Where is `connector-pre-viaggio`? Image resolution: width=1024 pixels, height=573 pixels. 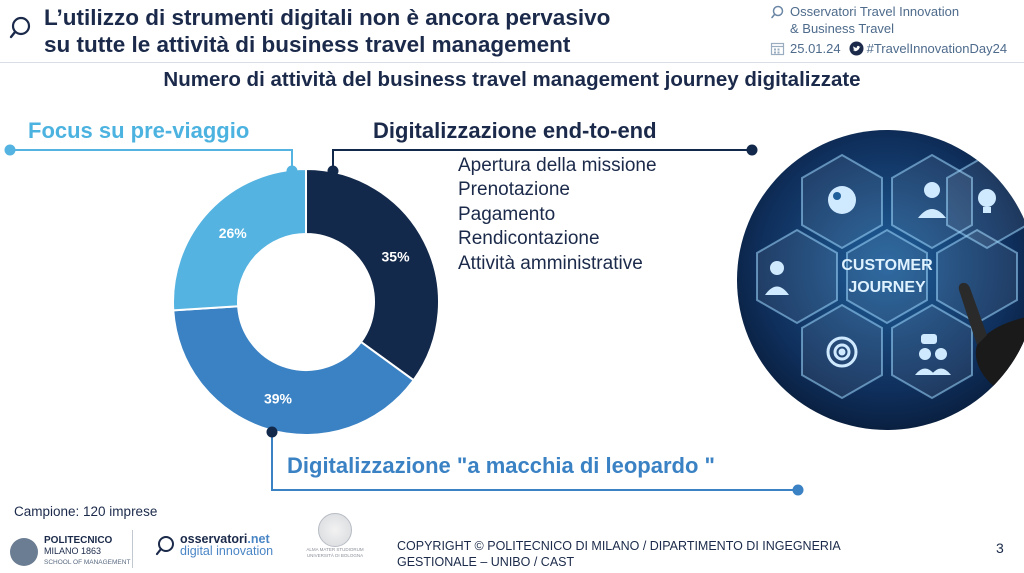
connector-pre-viaggio is located at coordinates (151, 160).